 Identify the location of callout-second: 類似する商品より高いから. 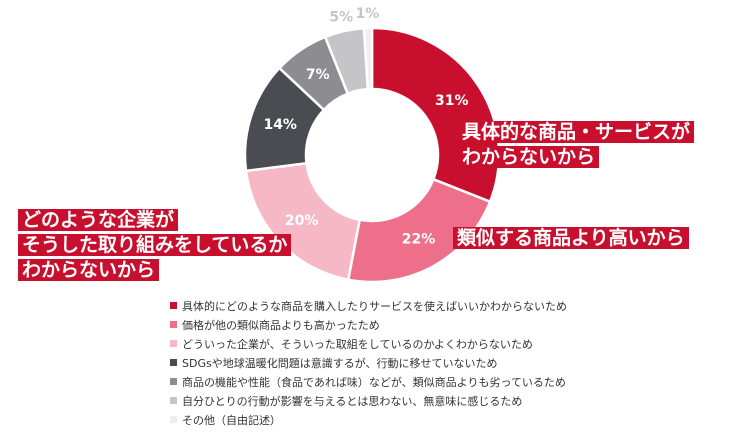
(571, 238).